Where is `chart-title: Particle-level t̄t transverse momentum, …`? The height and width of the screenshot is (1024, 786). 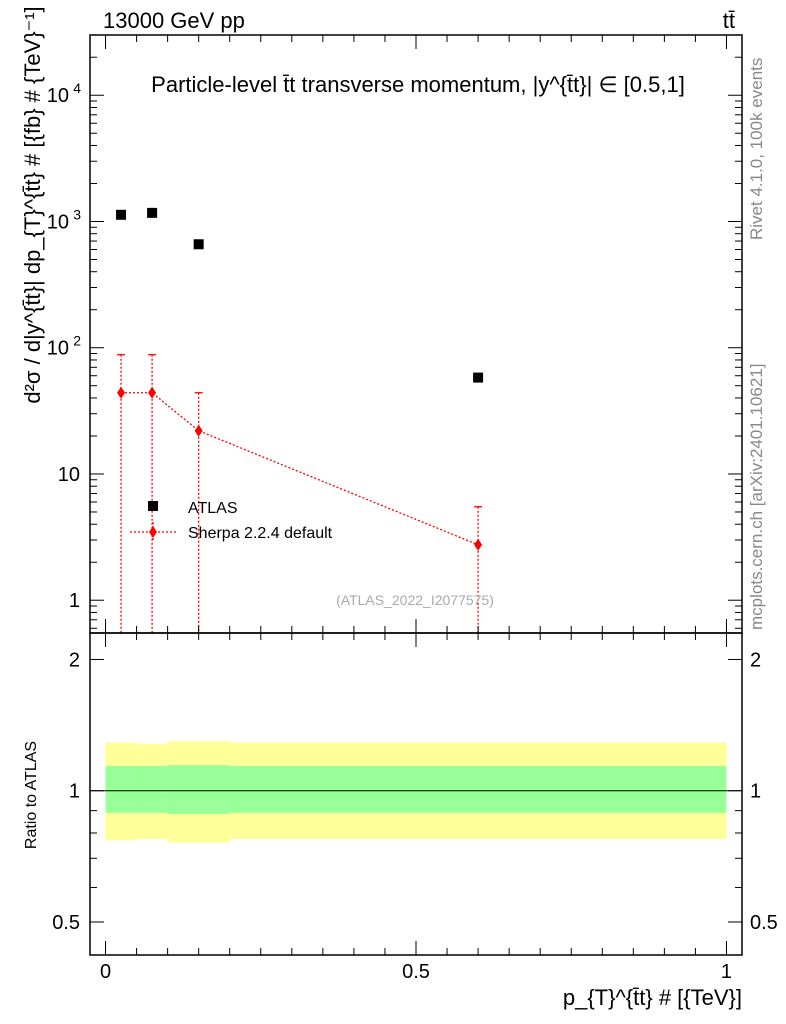 chart-title: Particle-level t̄t transverse momentum, … is located at coordinates (418, 84).